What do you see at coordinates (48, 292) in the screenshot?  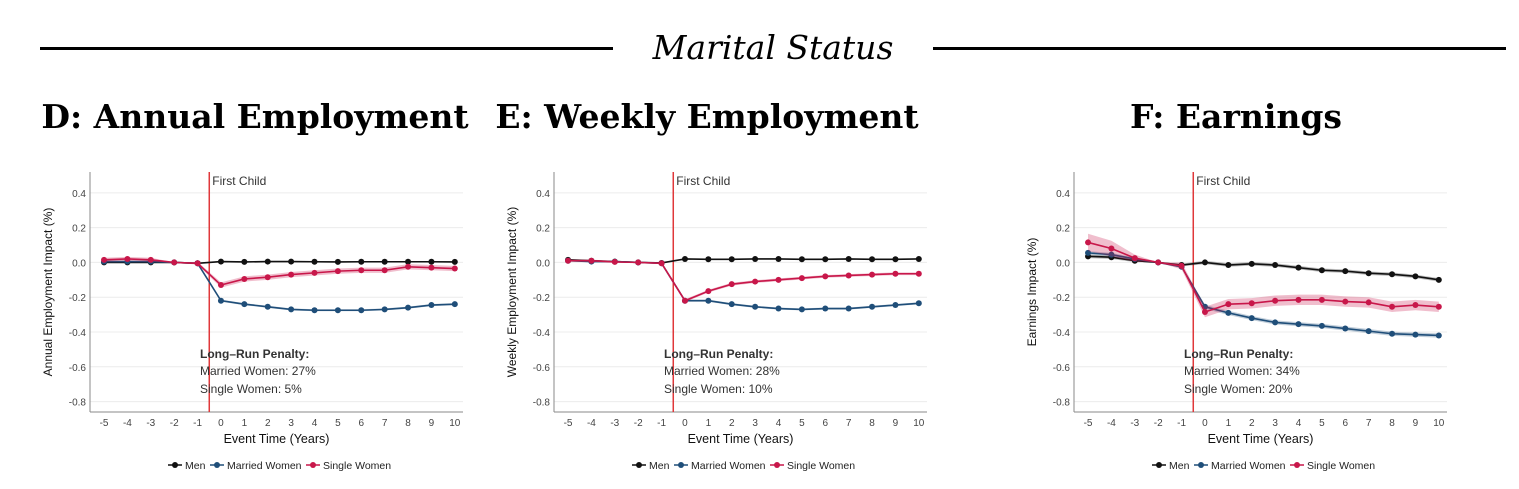 I see `y-axis-label: Annual Employment Impact (%)` at bounding box center [48, 292].